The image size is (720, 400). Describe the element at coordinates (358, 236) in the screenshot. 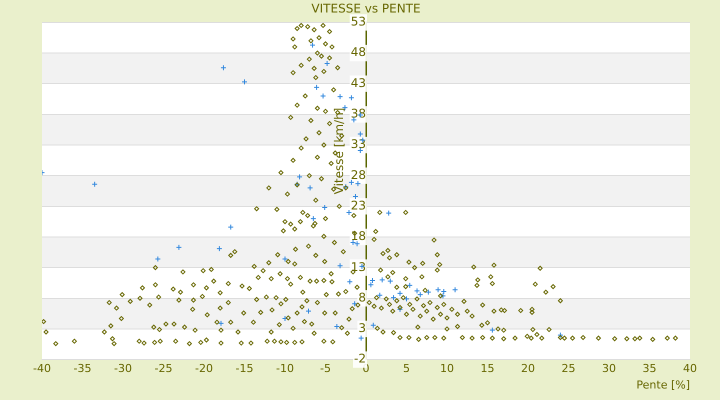

I see `y-tick-label: 18` at that location.